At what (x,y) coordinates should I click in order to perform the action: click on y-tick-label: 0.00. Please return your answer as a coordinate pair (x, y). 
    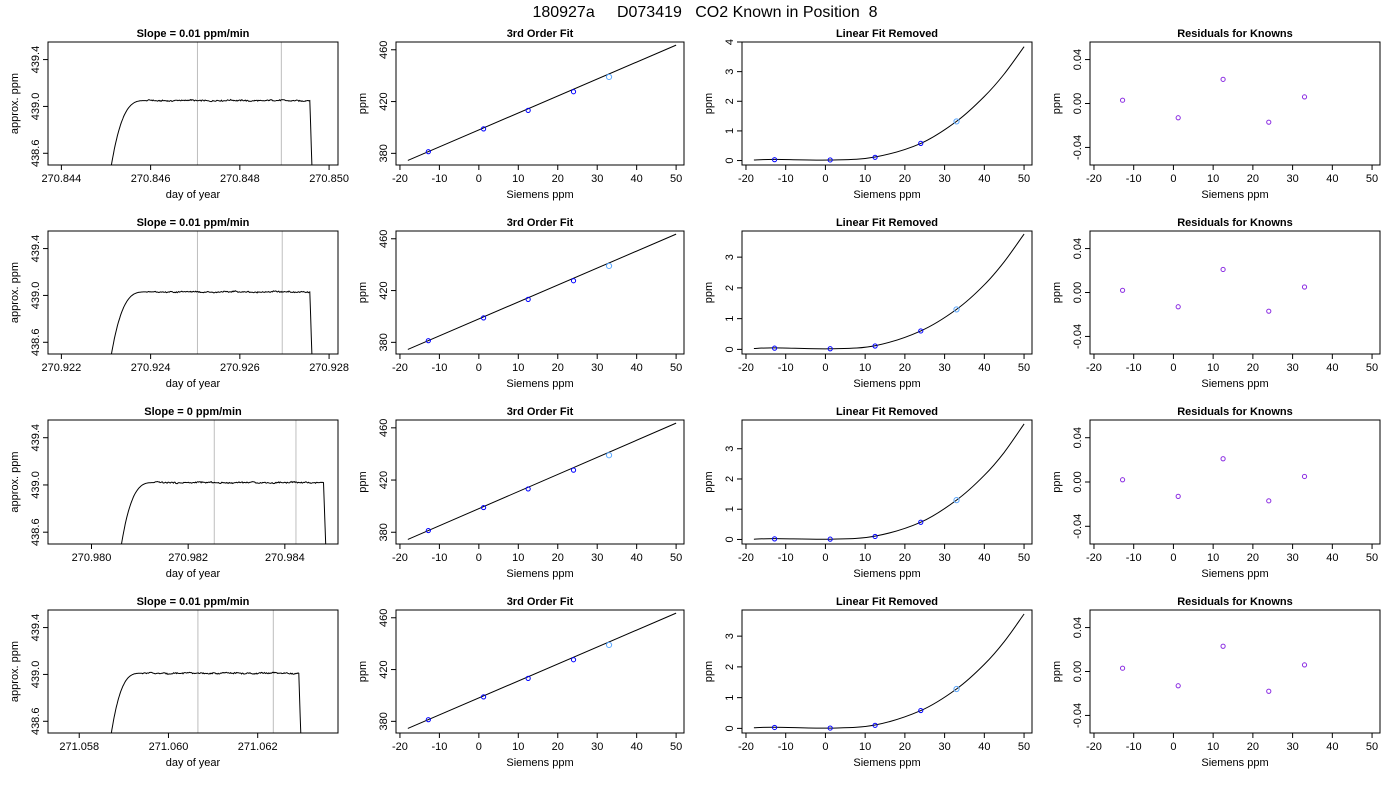
    Looking at the image, I should click on (1078, 103).